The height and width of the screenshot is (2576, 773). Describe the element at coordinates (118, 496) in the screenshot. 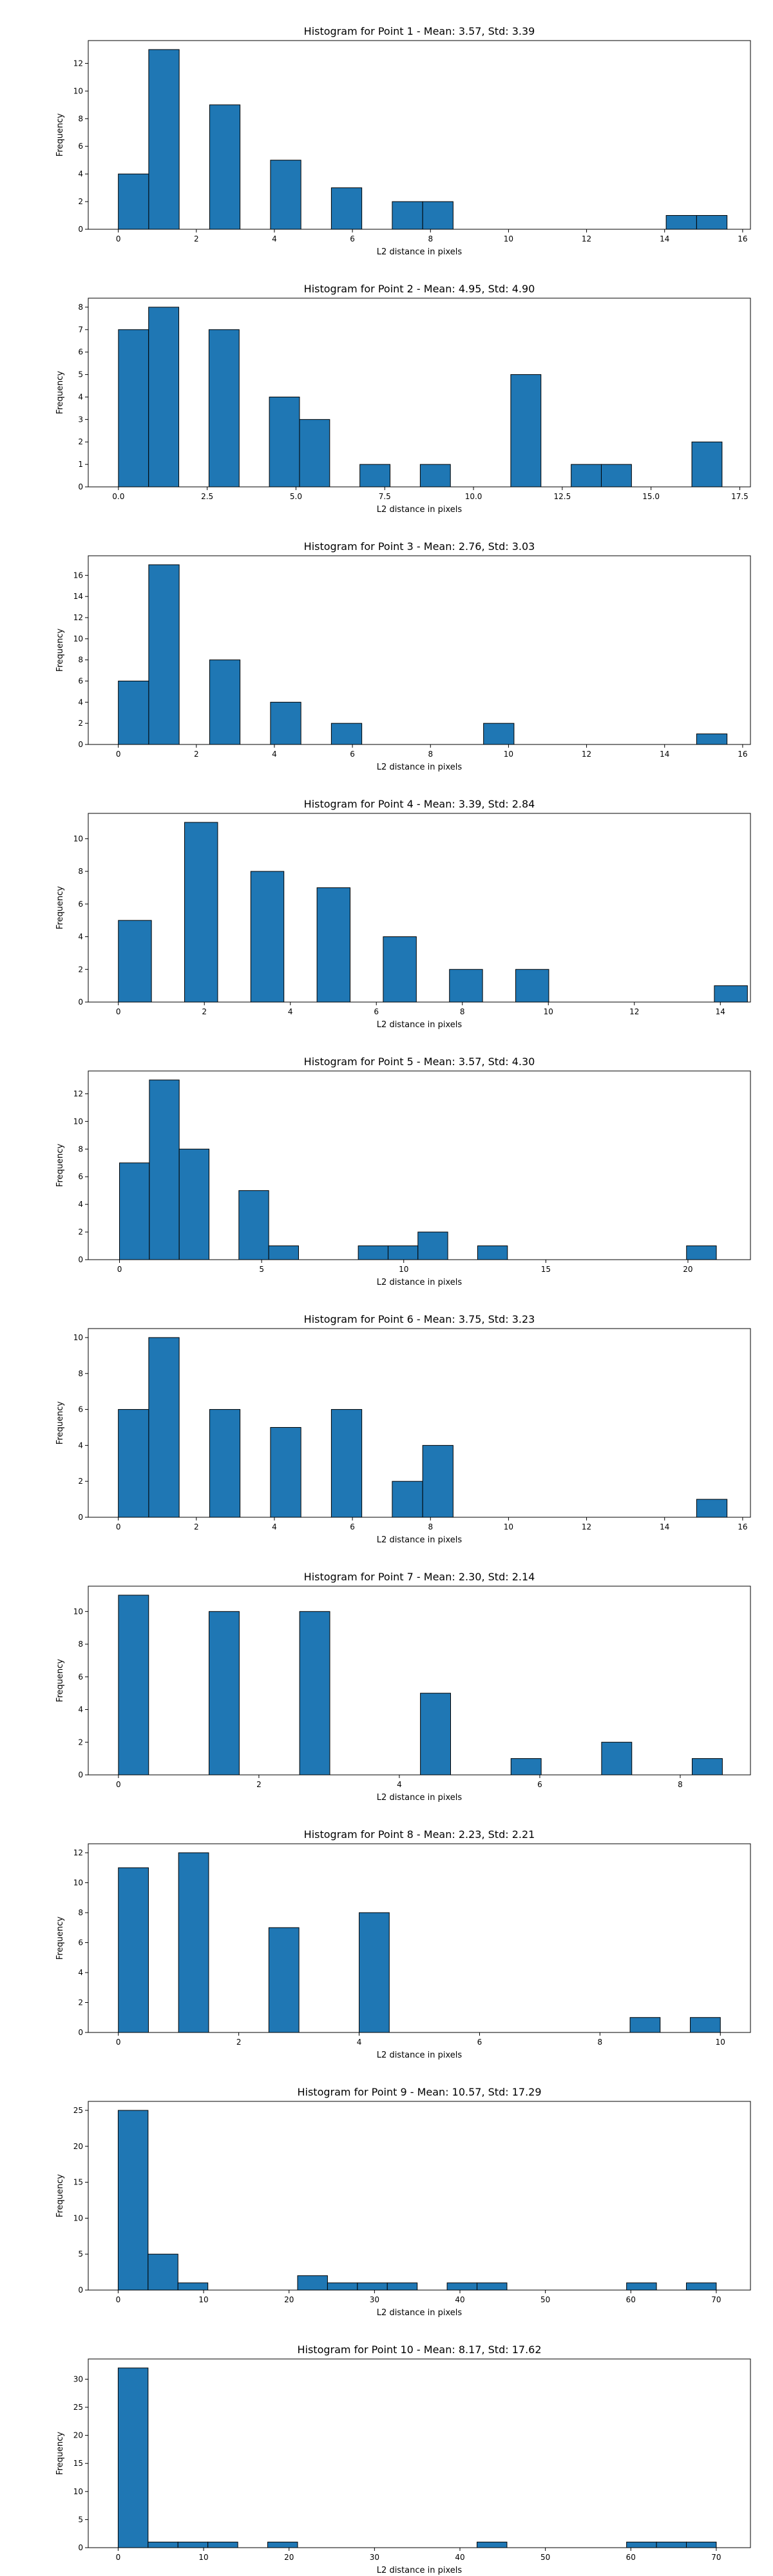

I see `x-tick-label: 0.0` at that location.